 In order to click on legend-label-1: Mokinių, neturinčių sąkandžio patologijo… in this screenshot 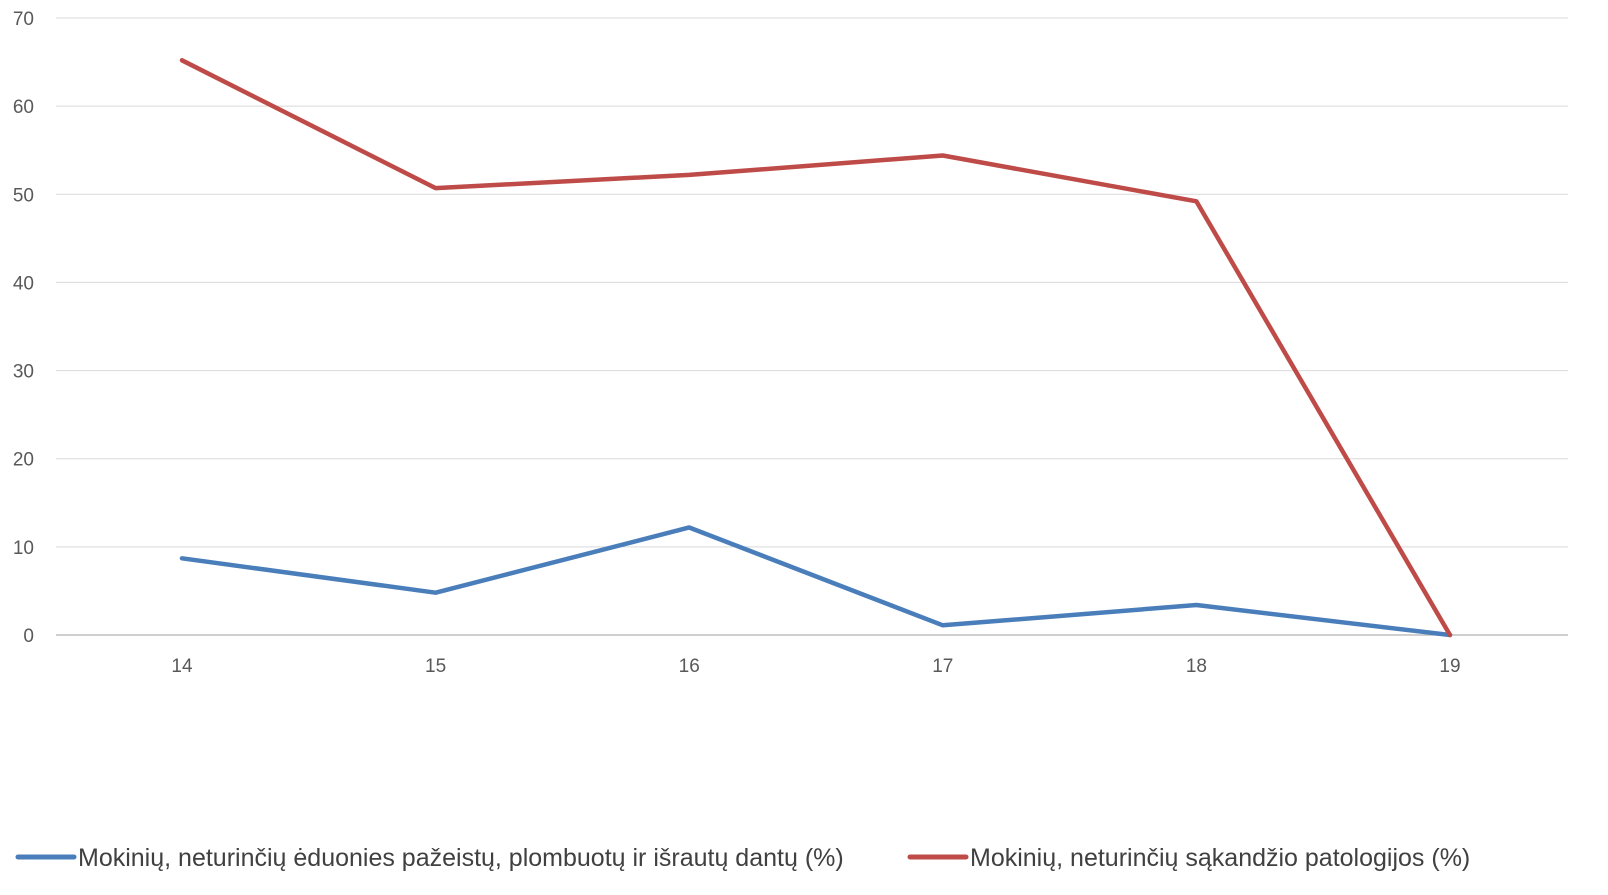, I will do `click(1220, 858)`.